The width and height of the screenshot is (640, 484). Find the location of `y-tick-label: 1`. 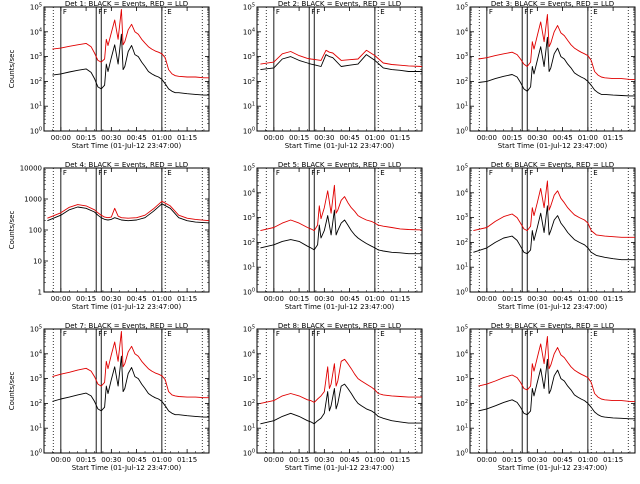

y-tick-label: 1 is located at coordinates (40, 293).